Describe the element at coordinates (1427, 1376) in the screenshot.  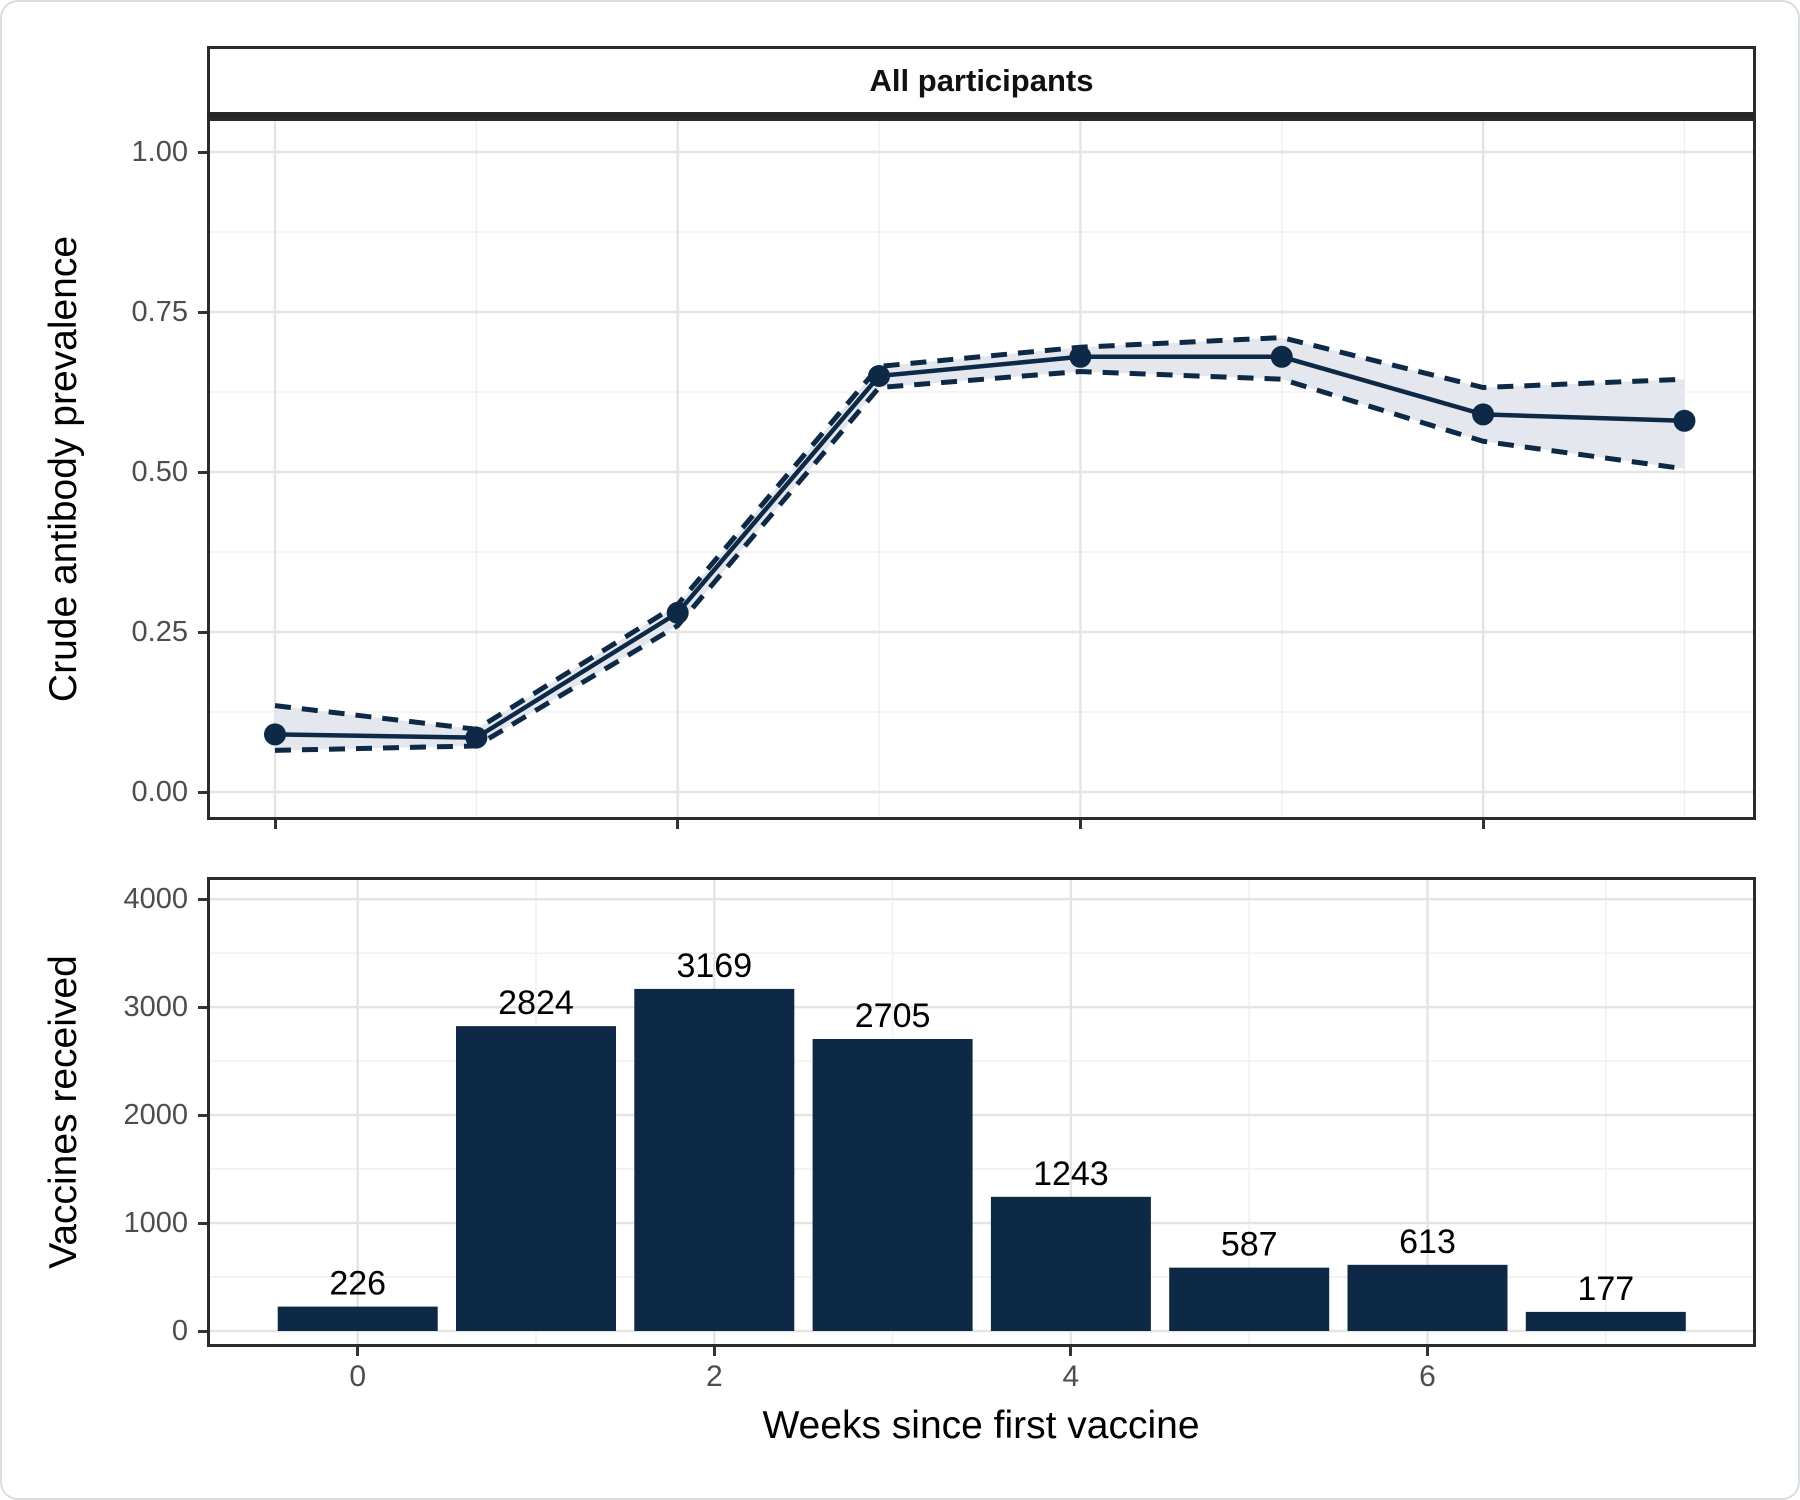
I see `x-tick-label: 6` at that location.